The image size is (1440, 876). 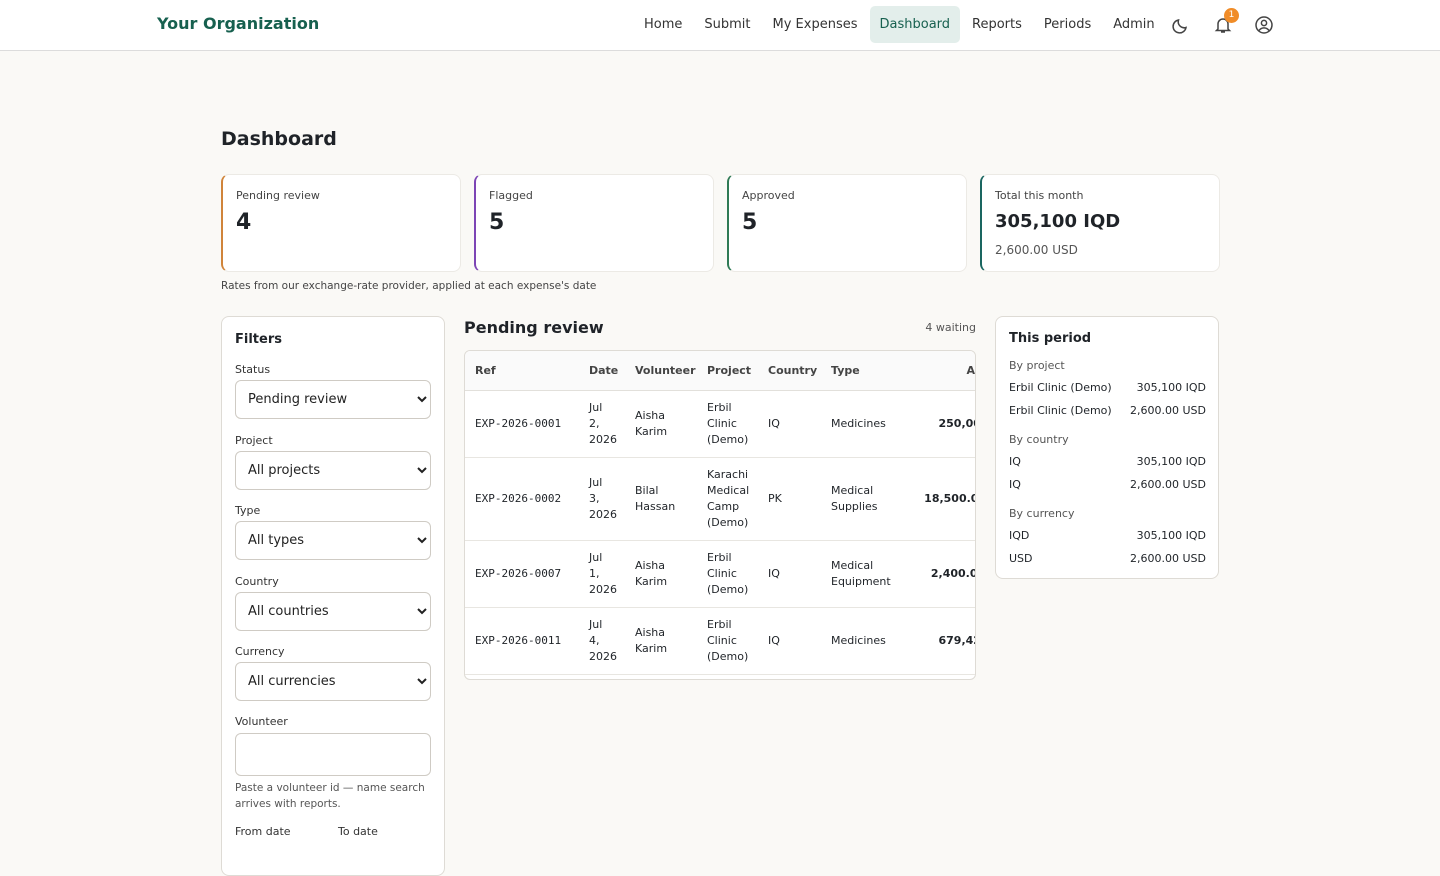 I want to click on table-cell: 2,400.00 USD, so click(x=936, y=574).